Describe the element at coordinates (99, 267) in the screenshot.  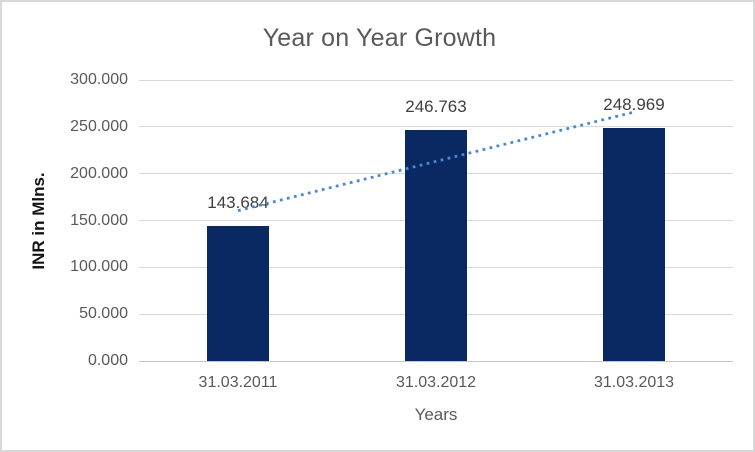
I see `y-tick-label: 100.000` at that location.